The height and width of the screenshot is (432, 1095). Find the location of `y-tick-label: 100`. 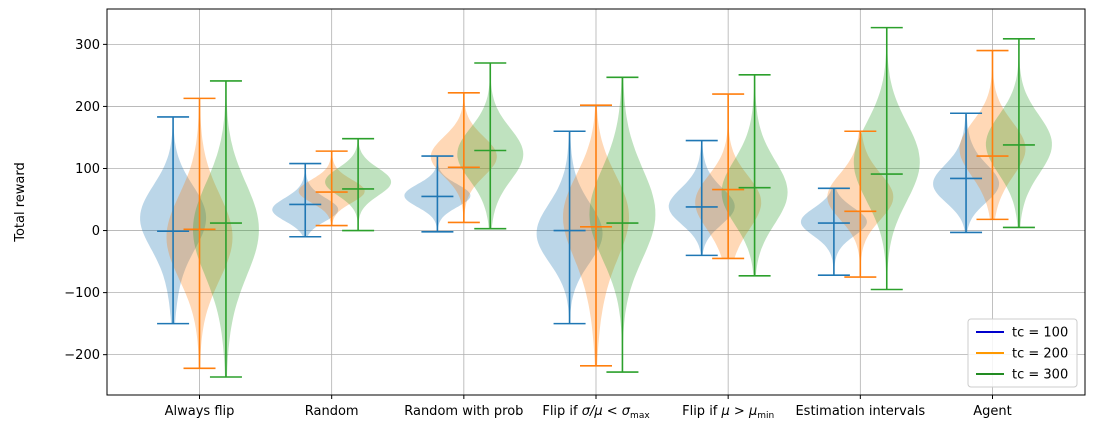

y-tick-label: 100 is located at coordinates (87, 169).